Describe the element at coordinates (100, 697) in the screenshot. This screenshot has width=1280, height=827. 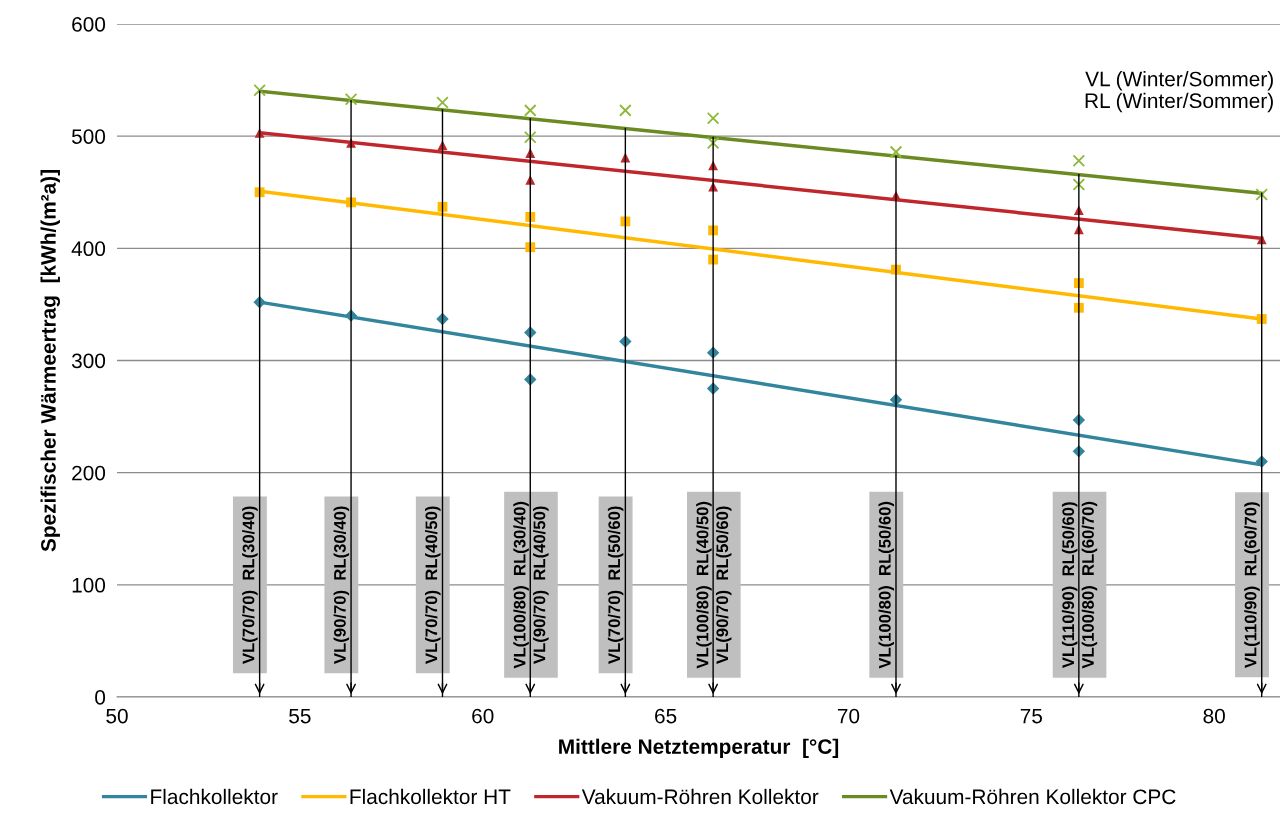
I see `y-tick-label: 0` at that location.